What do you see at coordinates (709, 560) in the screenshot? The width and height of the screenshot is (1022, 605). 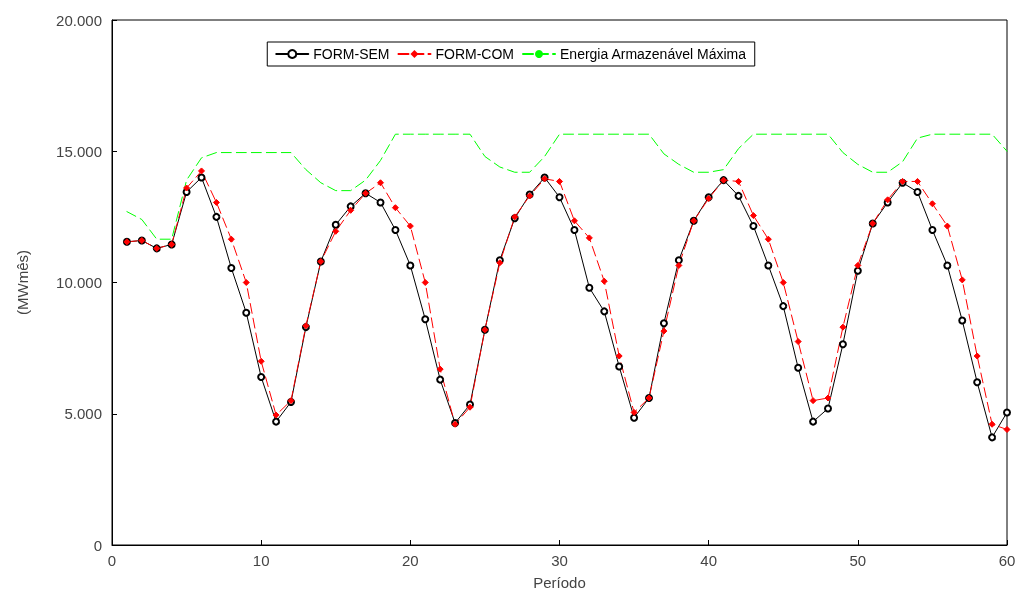 I see `x-tick-label: 40` at bounding box center [709, 560].